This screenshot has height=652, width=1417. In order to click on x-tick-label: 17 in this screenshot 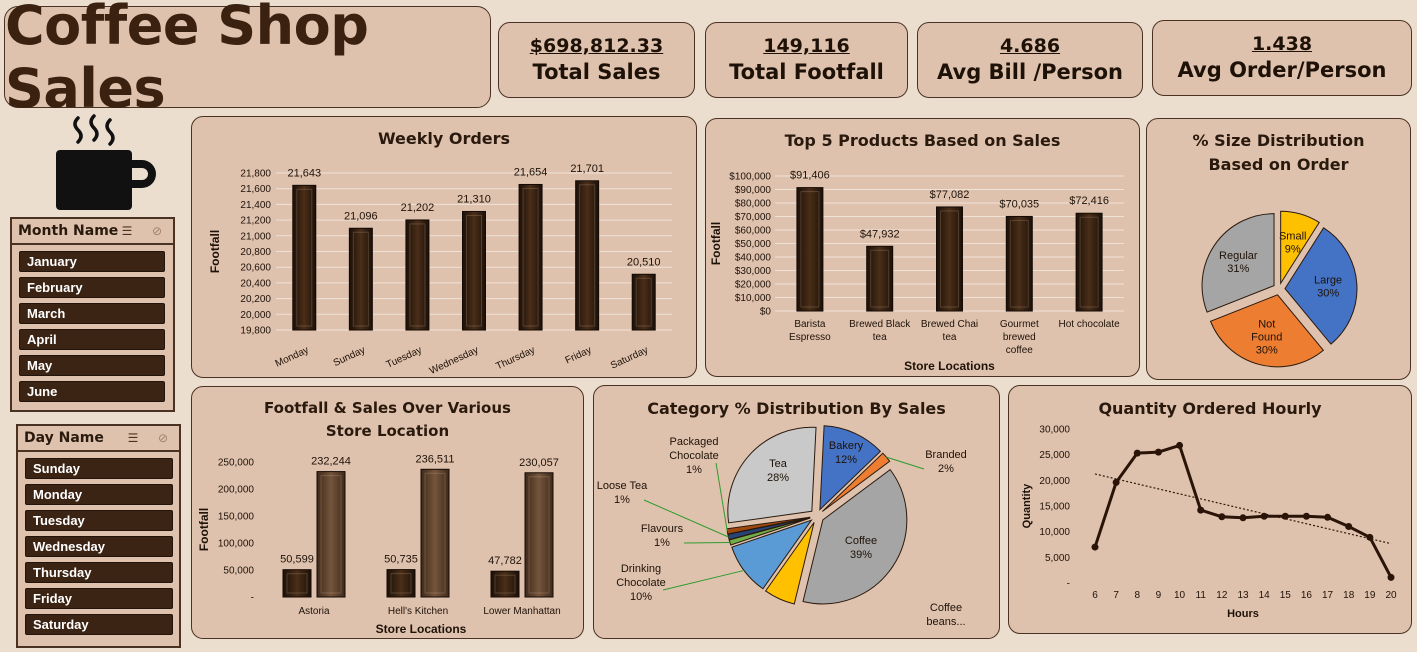, I will do `click(1328, 595)`.